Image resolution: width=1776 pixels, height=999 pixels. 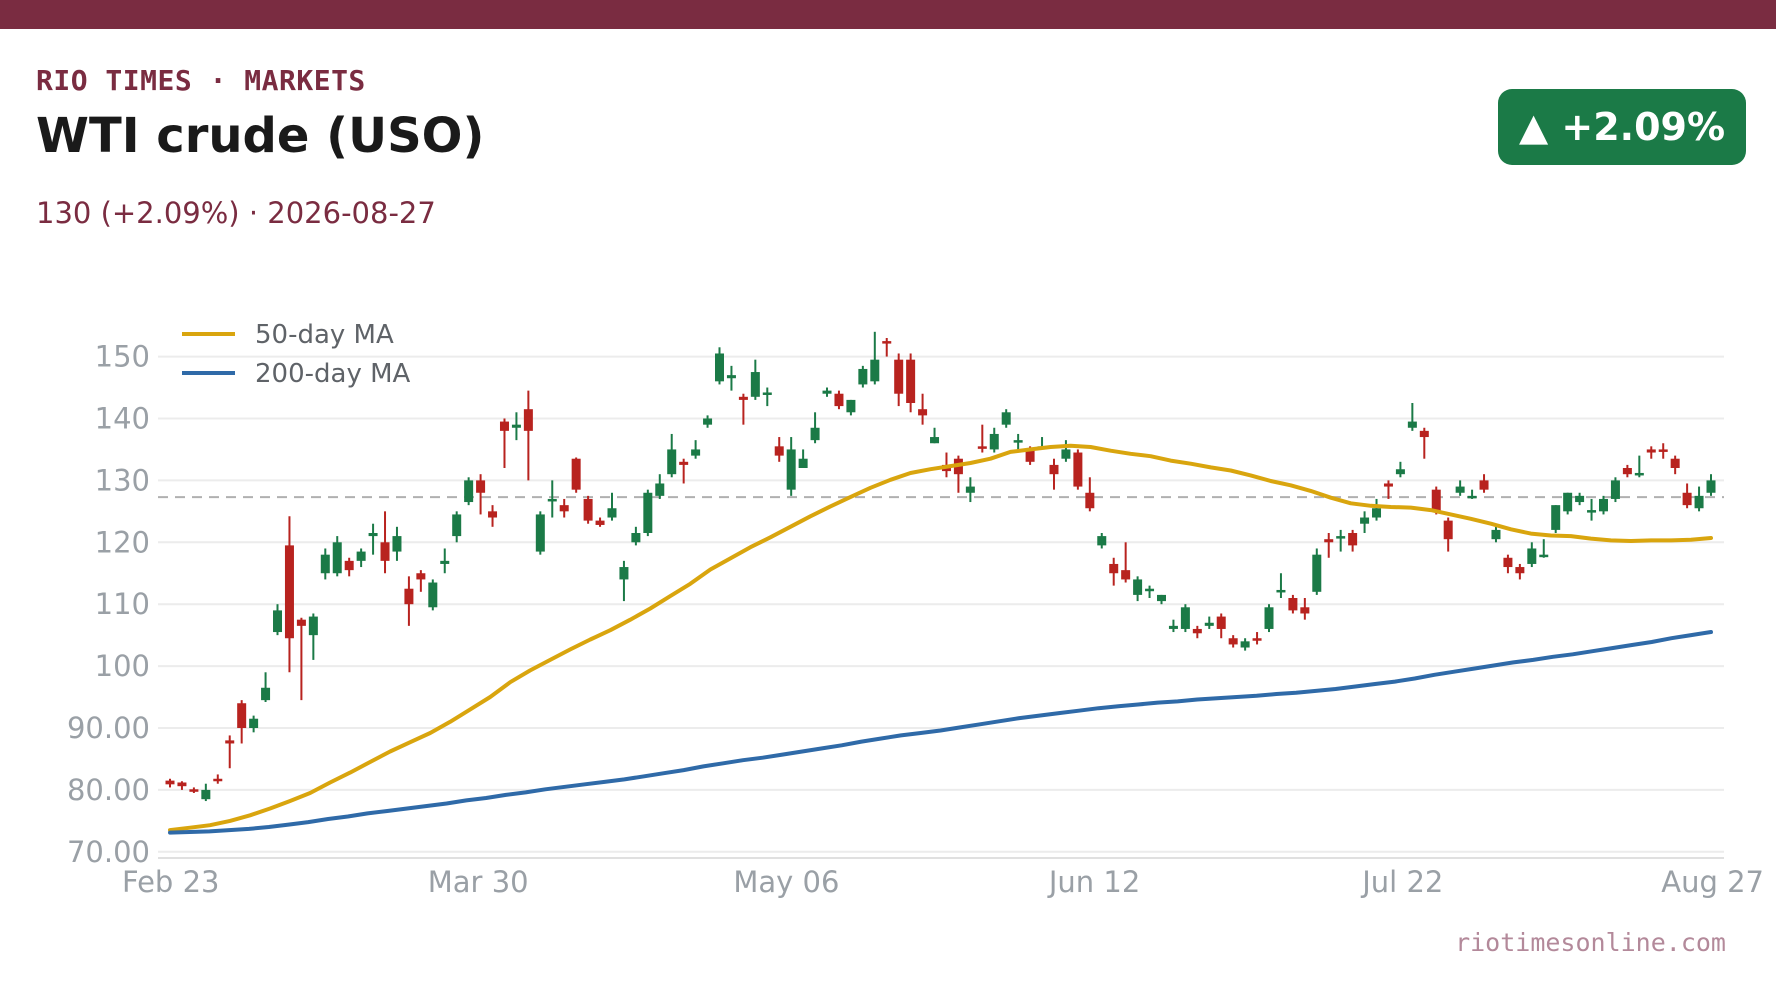 I want to click on legend: 50-day MA 200-day MA, so click(x=296, y=354).